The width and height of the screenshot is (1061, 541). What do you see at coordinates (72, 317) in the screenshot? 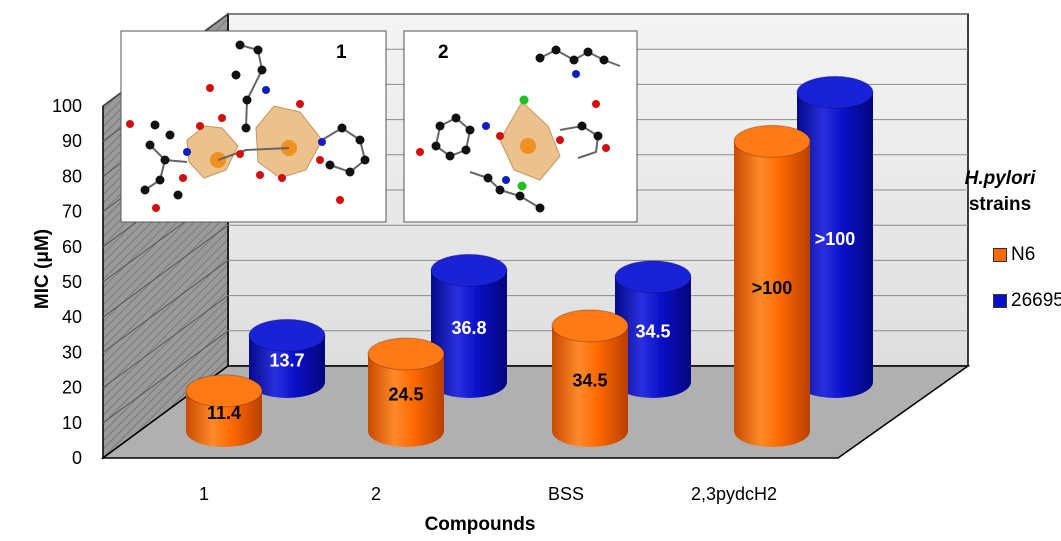
I see `y-tick-label: 40` at bounding box center [72, 317].